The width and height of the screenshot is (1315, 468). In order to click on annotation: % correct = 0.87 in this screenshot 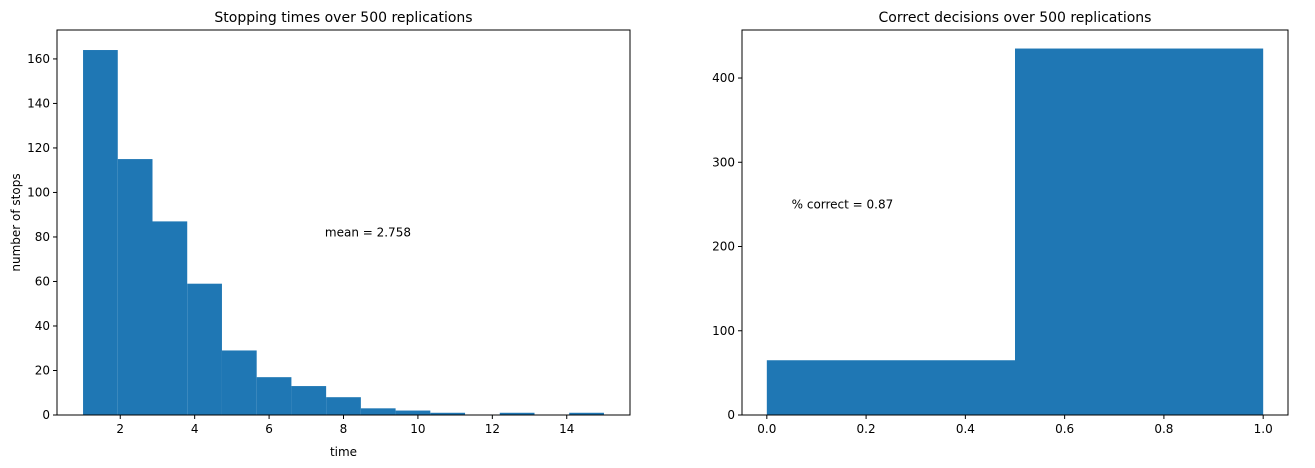, I will do `click(843, 204)`.